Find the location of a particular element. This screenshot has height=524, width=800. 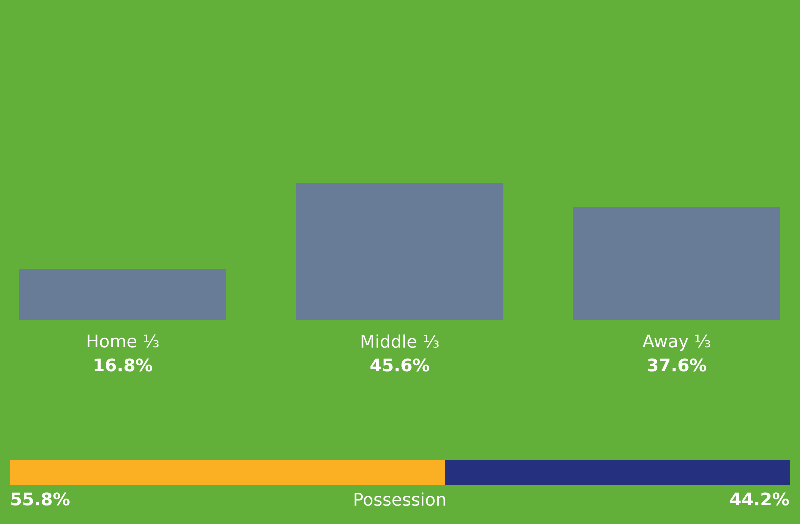

data-label: 16.8% is located at coordinates (123, 365).